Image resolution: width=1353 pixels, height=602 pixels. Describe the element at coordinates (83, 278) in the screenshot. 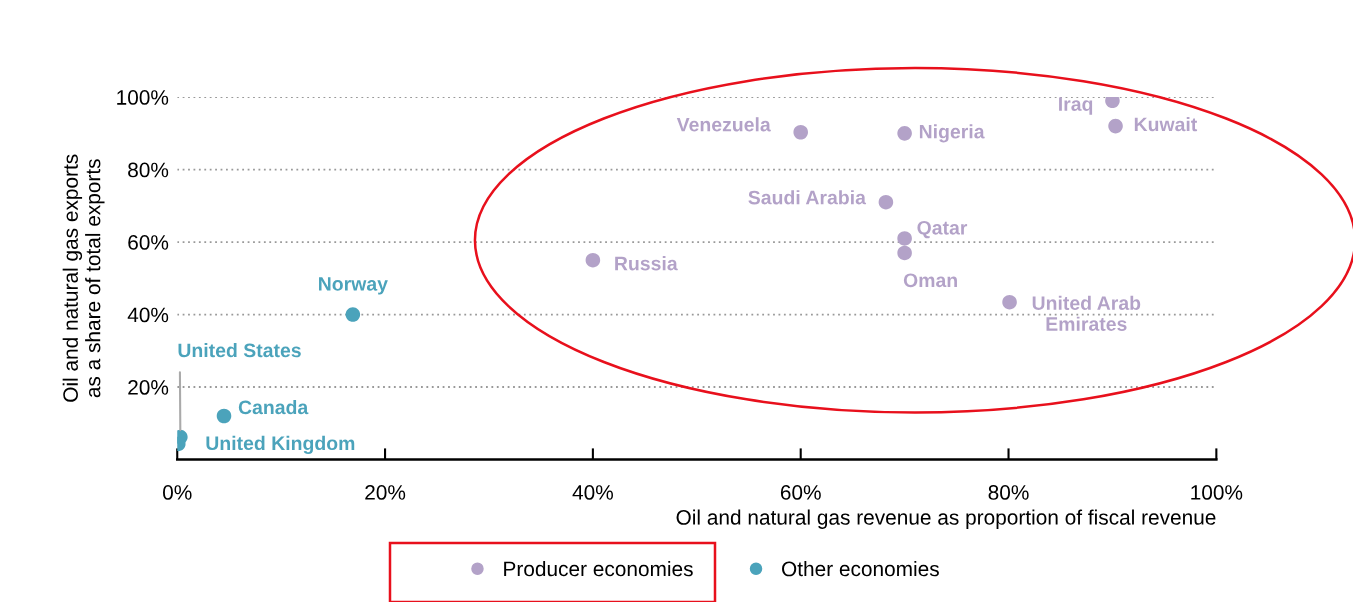

I see `y-axis-title: Oil and natural gas exports as a share of total exports` at that location.